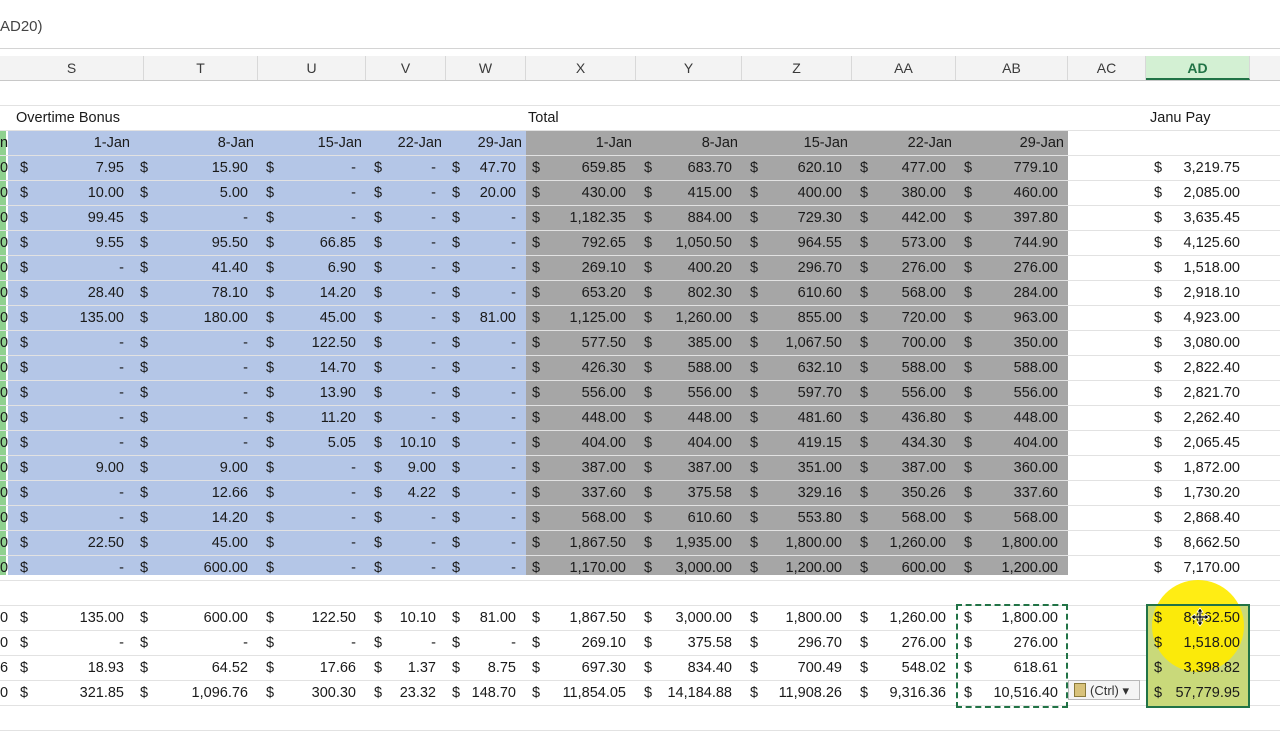 The image size is (1280, 731). What do you see at coordinates (1107, 68) in the screenshot?
I see `column-header-ac: AC` at bounding box center [1107, 68].